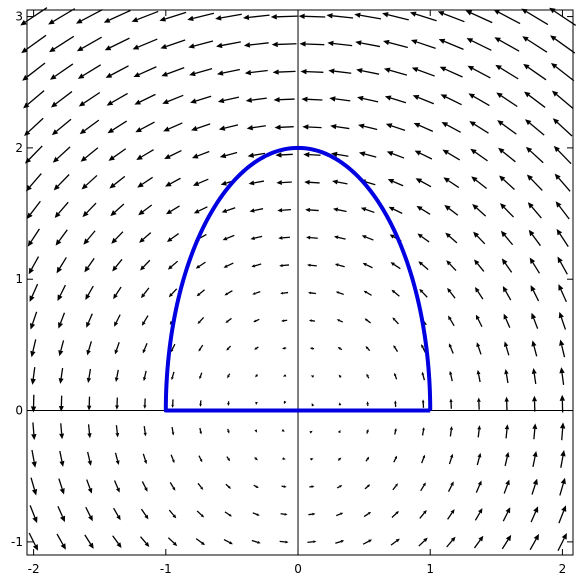 The width and height of the screenshot is (583, 585). What do you see at coordinates (19, 17) in the screenshot?
I see `y-tick-label: 3` at bounding box center [19, 17].